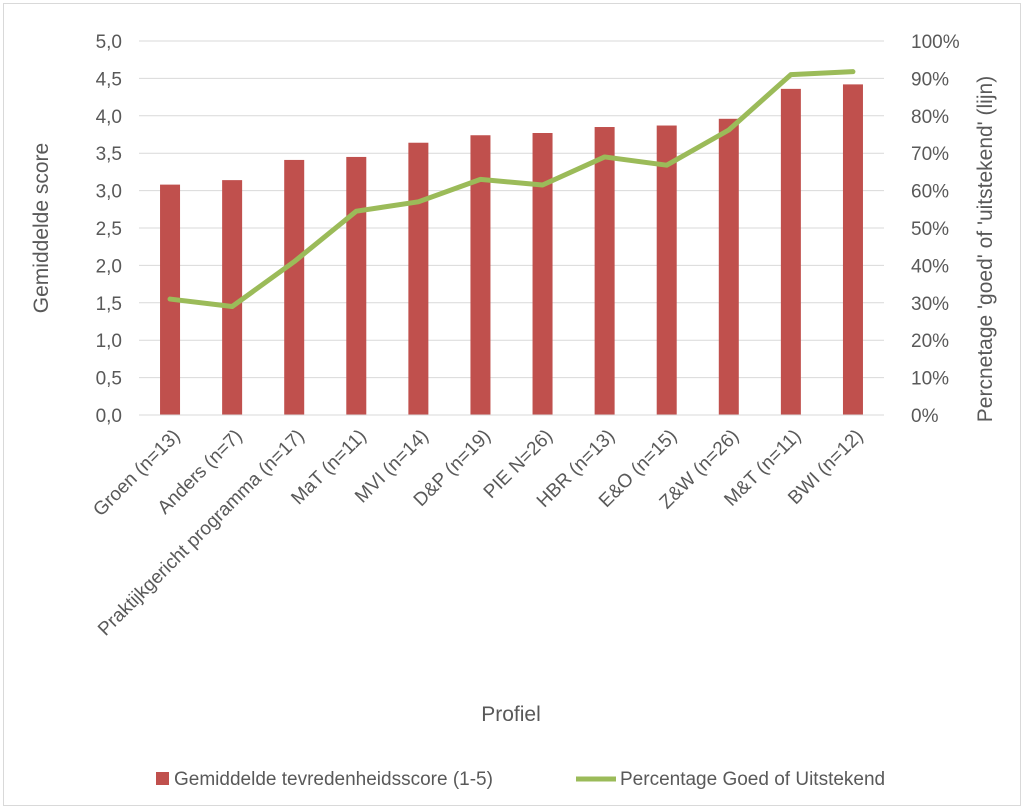 The height and width of the screenshot is (812, 1026). What do you see at coordinates (752, 779) in the screenshot?
I see `legend-line-label: Percentage Goed of Uitstekend` at bounding box center [752, 779].